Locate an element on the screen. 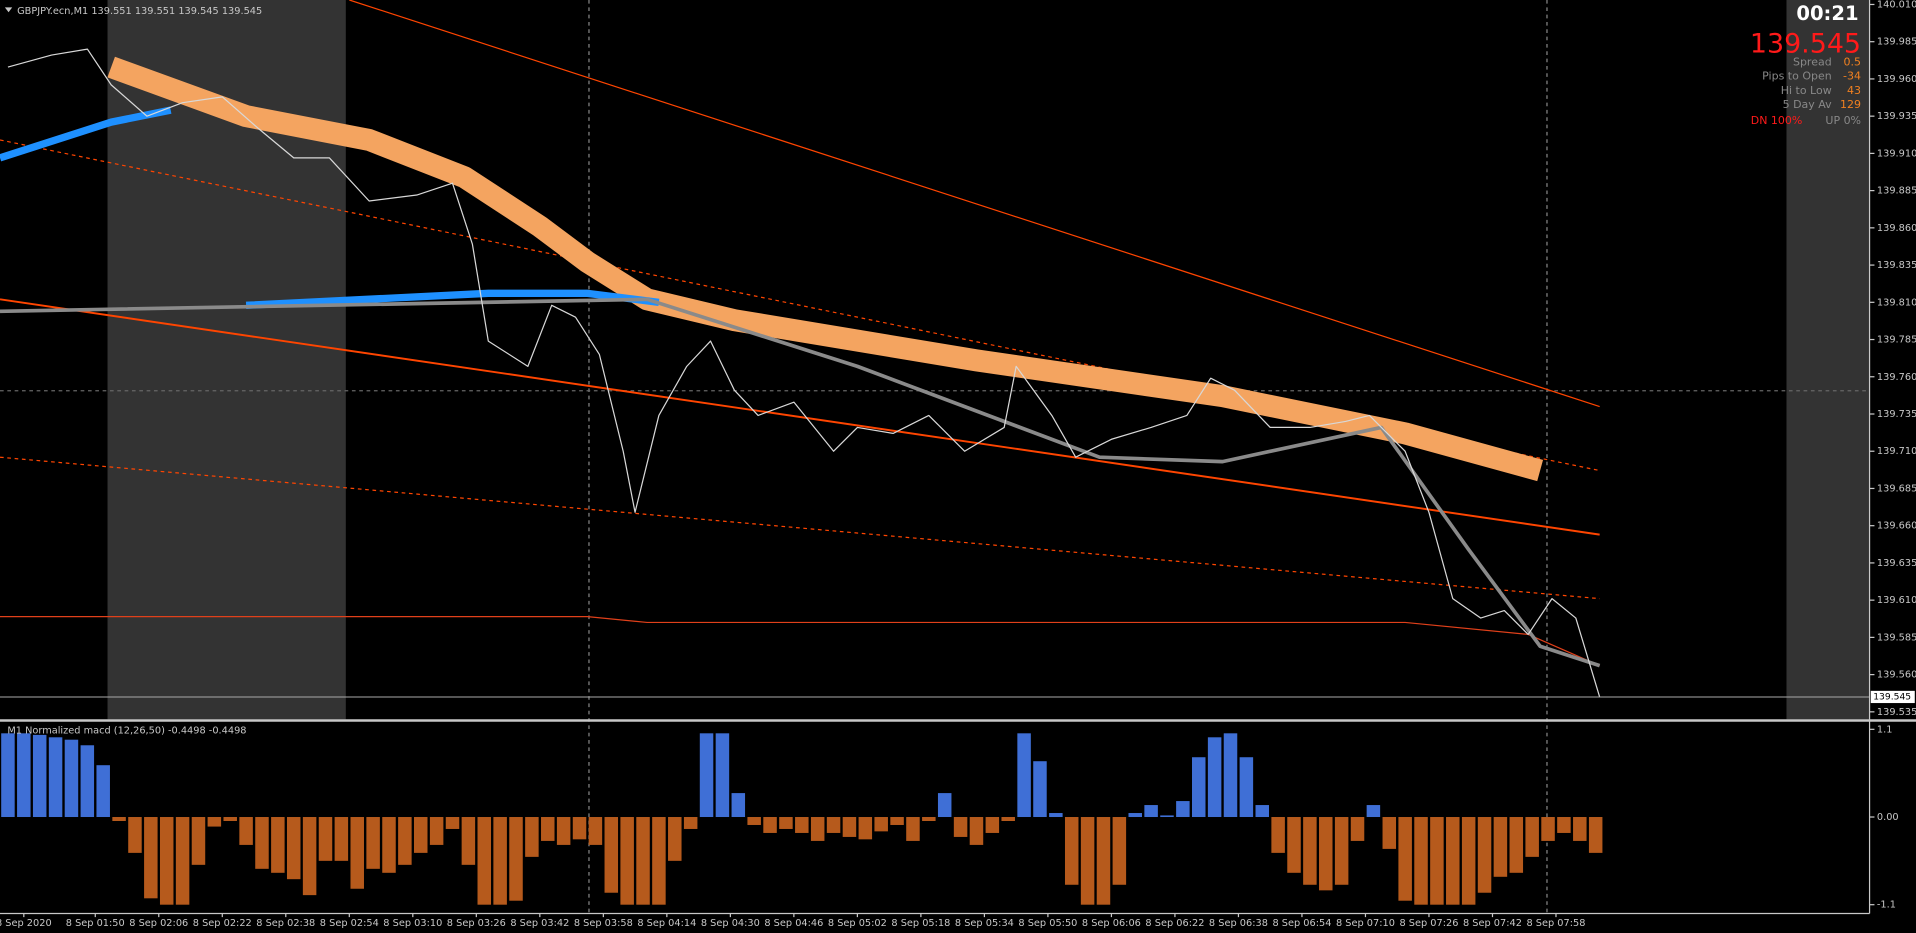 The width and height of the screenshot is (1916, 933). info-label: Hi to Low is located at coordinates (1806, 90).